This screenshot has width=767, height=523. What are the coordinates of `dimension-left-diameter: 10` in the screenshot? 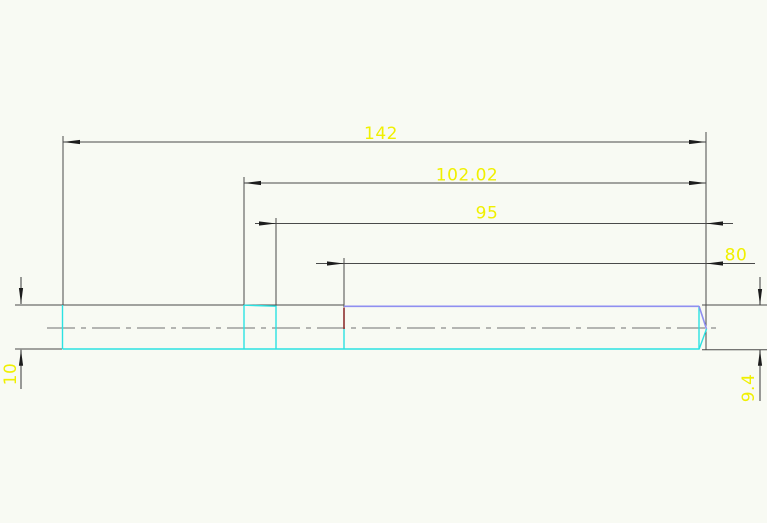 It's located at (12, 333).